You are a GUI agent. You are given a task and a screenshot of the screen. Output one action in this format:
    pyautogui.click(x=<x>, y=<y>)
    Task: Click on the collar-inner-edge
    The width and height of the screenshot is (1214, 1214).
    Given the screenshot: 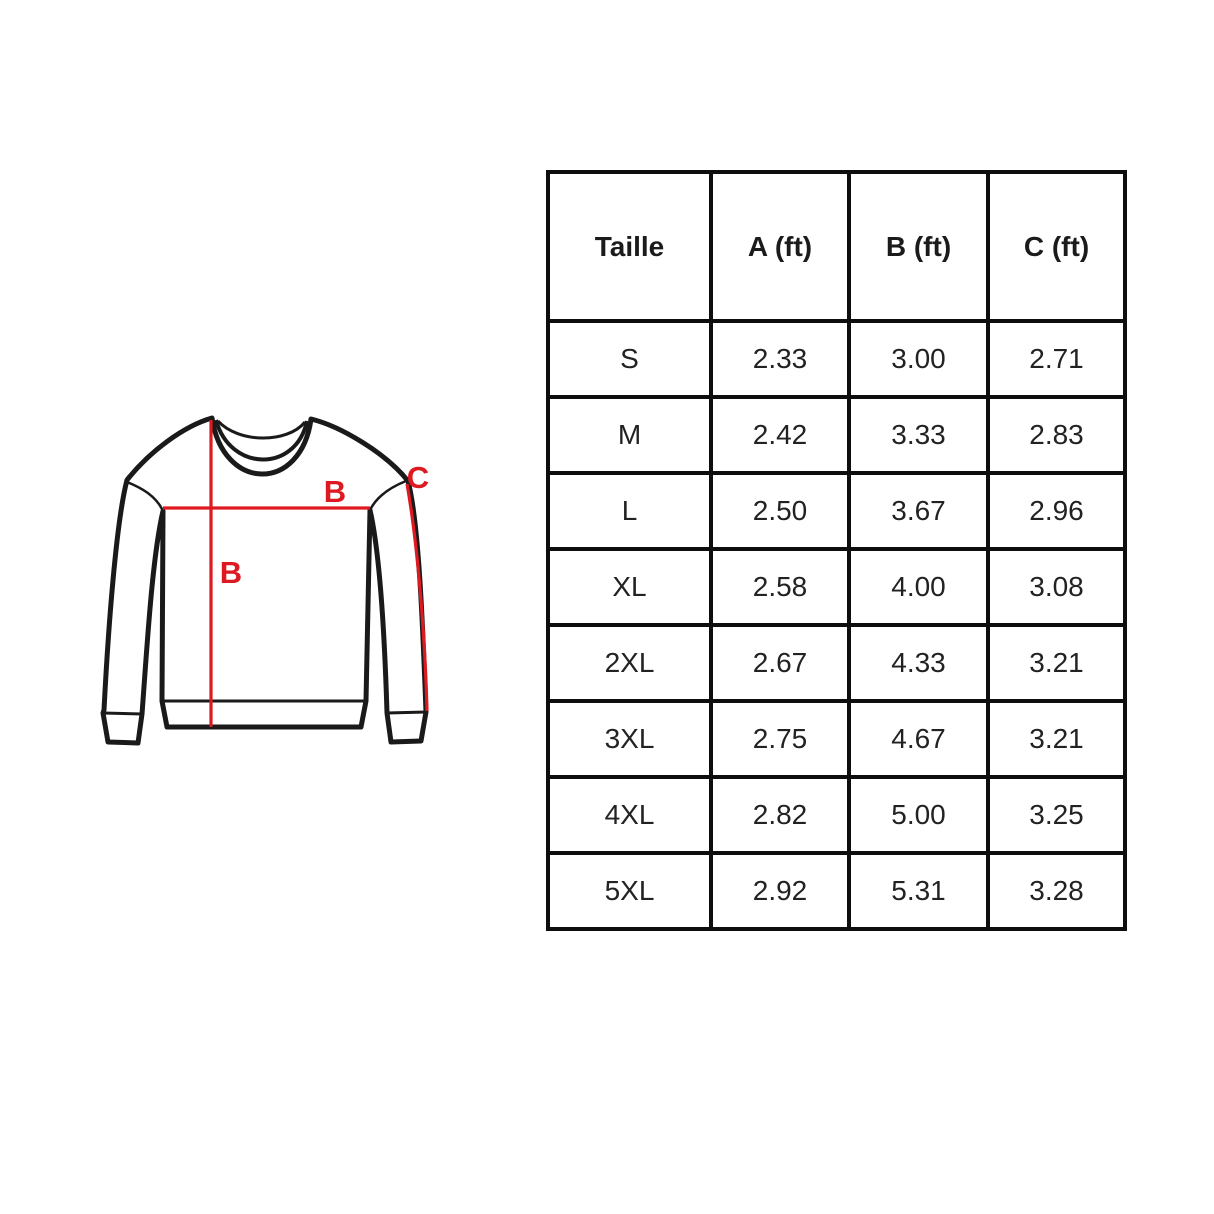 What is the action you would take?
    pyautogui.click(x=261, y=440)
    